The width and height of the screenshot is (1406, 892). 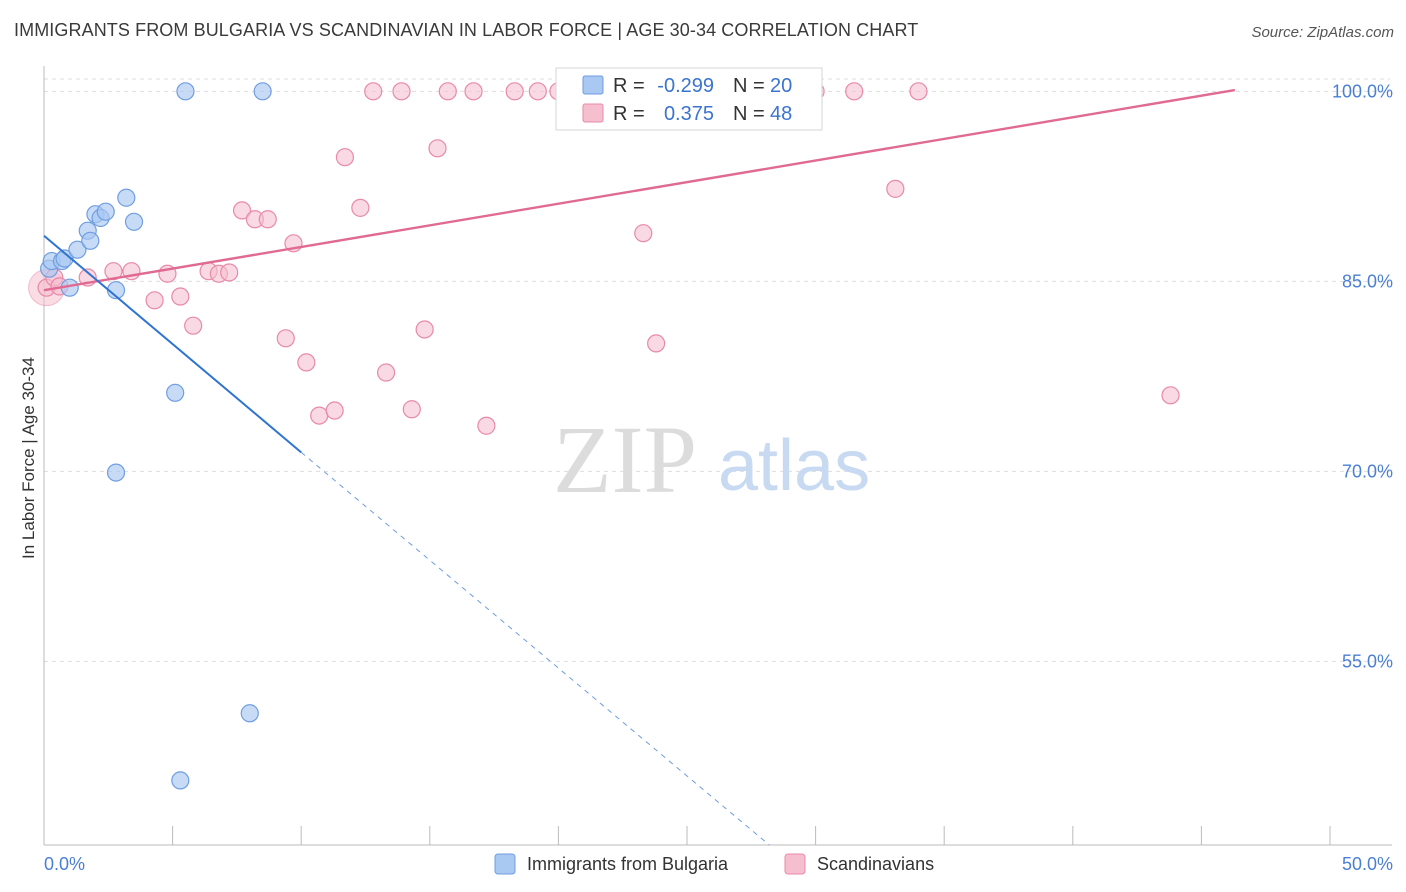 What do you see at coordinates (1367, 471) in the screenshot?
I see `y-tick-label-70: 70.0%` at bounding box center [1367, 471].